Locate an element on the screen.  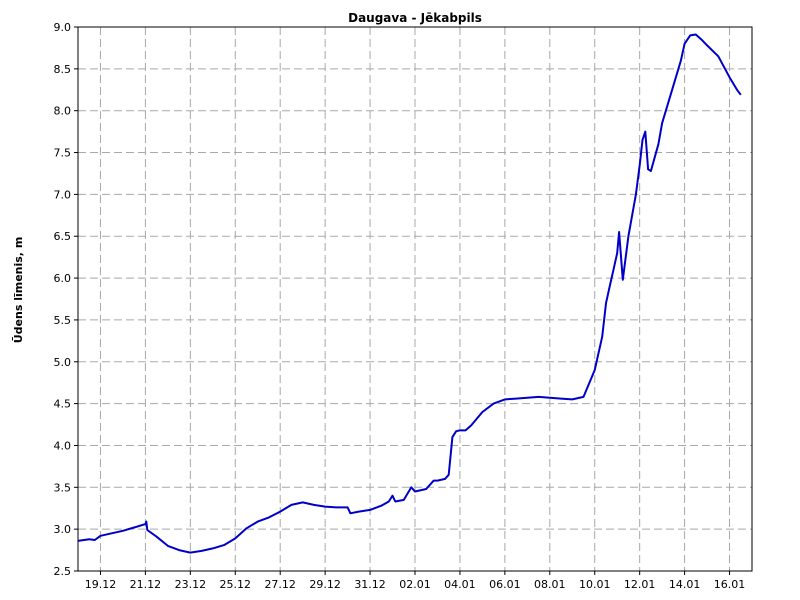
x-tick-label: 16.01 is located at coordinates (730, 584).